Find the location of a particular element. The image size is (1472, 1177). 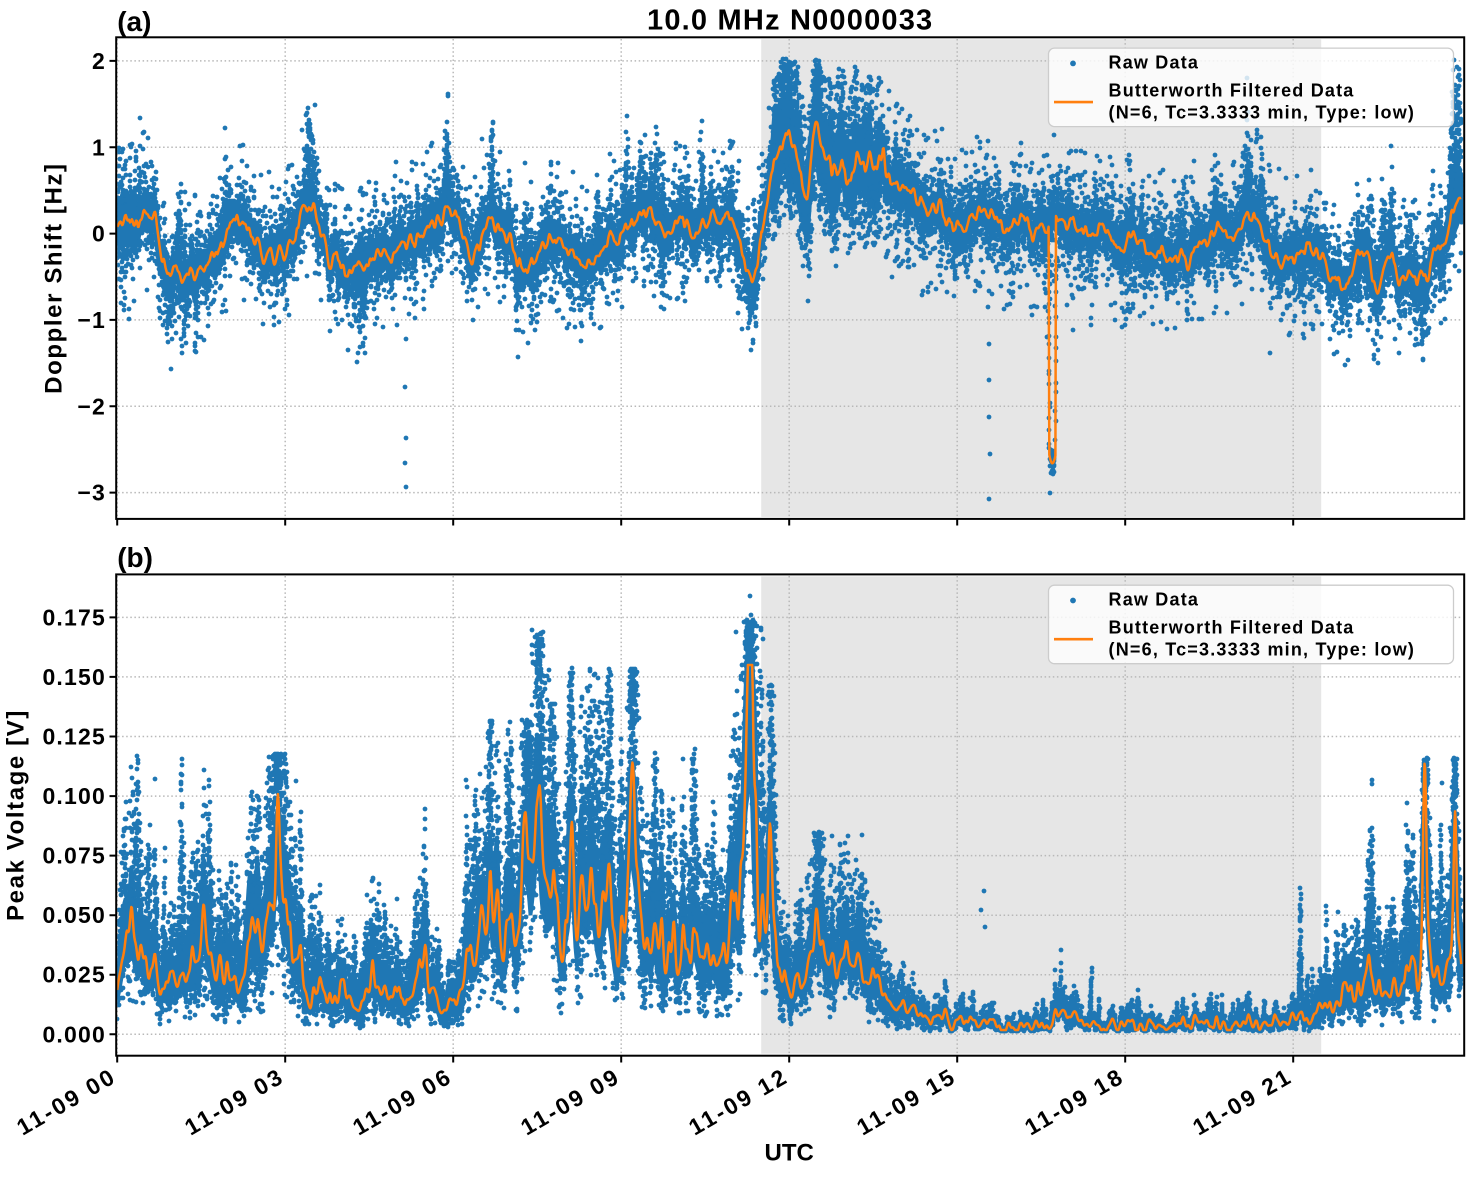

svg-text: −3 is located at coordinates (91, 493).